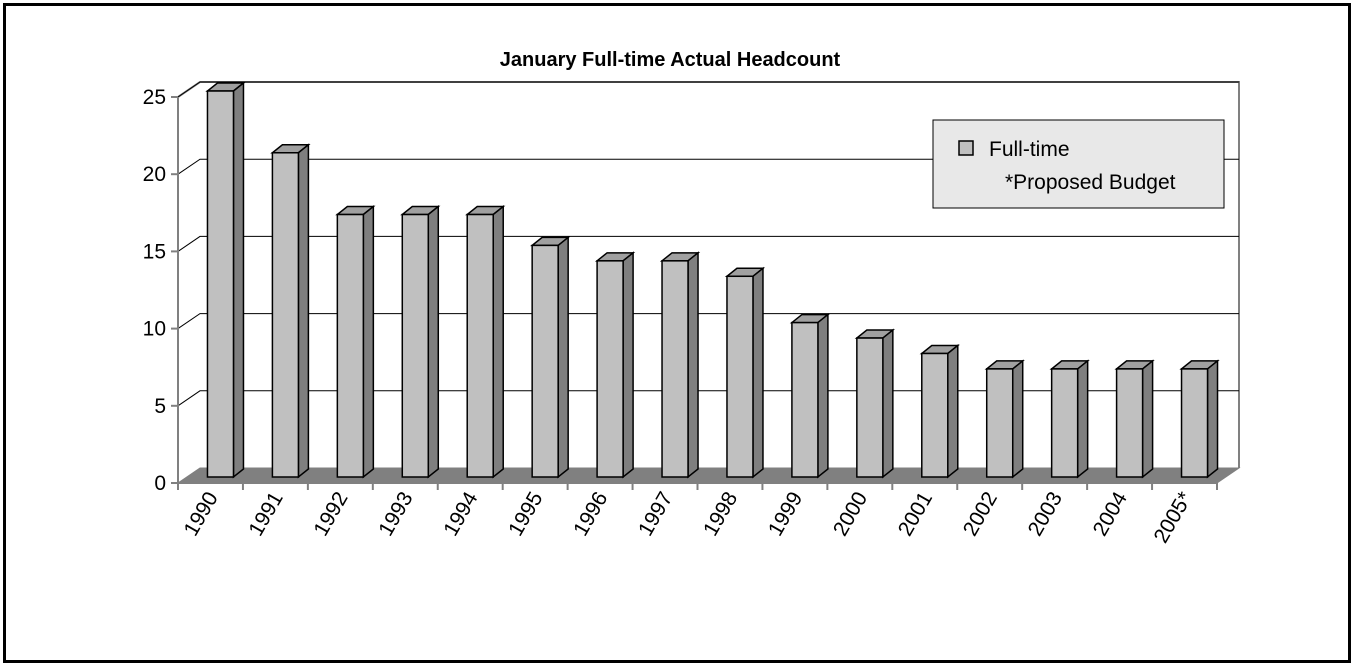 This screenshot has height=667, width=1354. I want to click on bar-1994, so click(485, 341).